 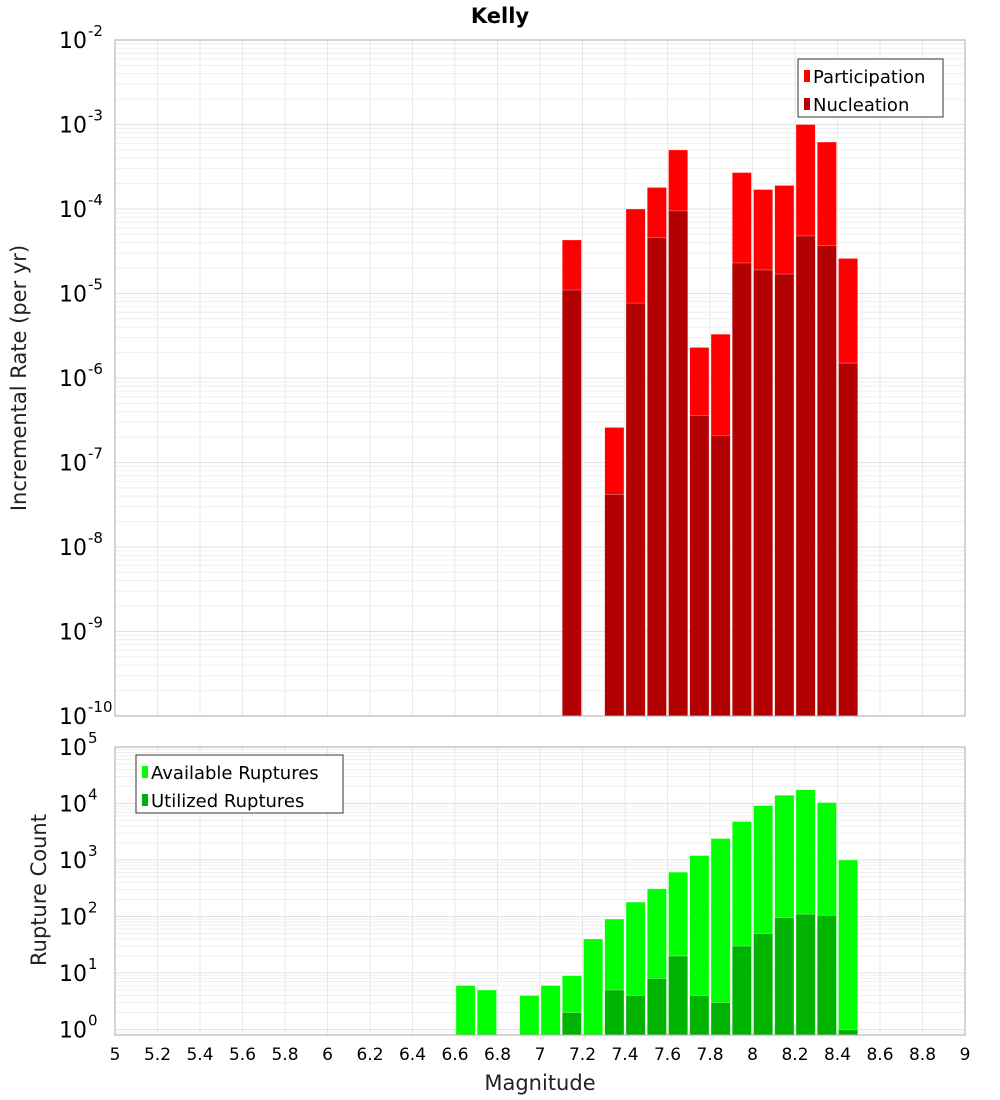 I want to click on chart-title: Kelly, so click(x=500, y=16).